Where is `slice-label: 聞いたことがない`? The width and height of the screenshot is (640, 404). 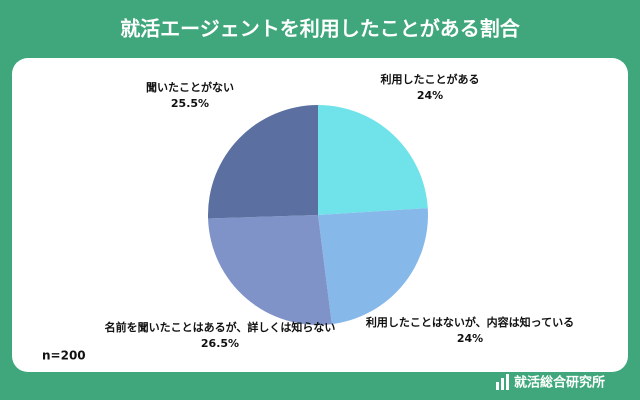 slice-label: 聞いたことがない is located at coordinates (190, 87).